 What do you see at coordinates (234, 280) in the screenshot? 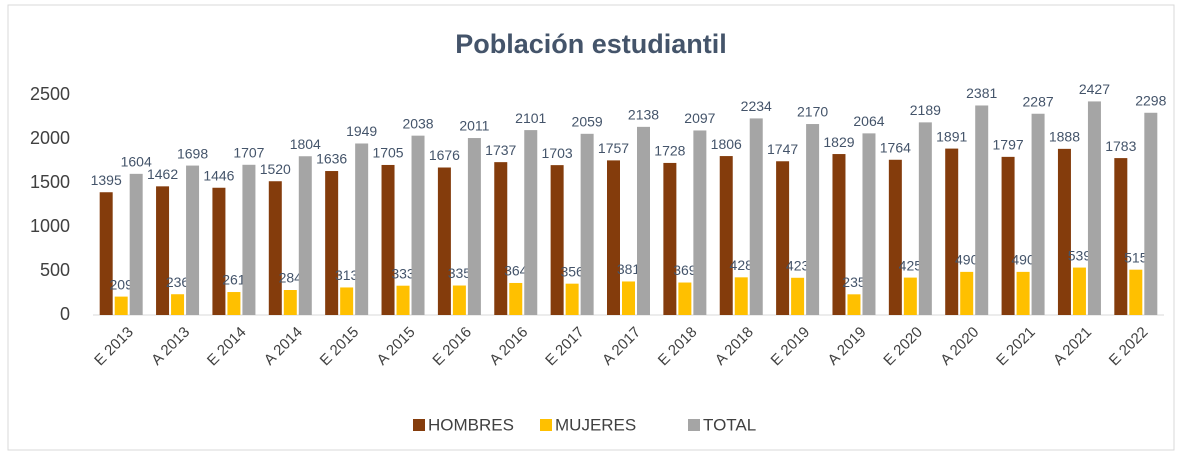
I see `data-label: 261` at bounding box center [234, 280].